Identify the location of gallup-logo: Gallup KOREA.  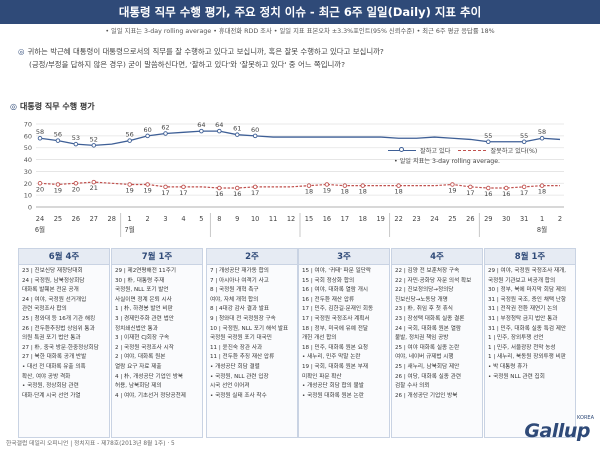
(559, 428).